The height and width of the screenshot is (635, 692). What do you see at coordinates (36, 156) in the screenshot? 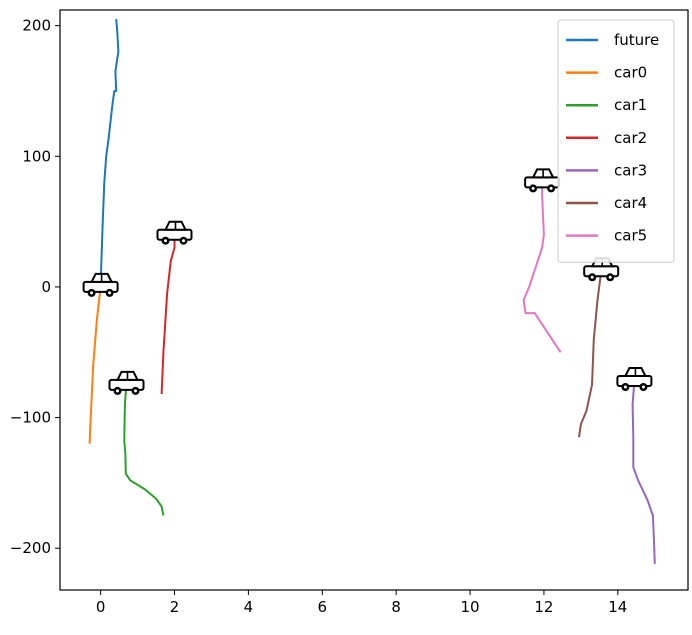
I see `y-tick-label: 100` at bounding box center [36, 156].